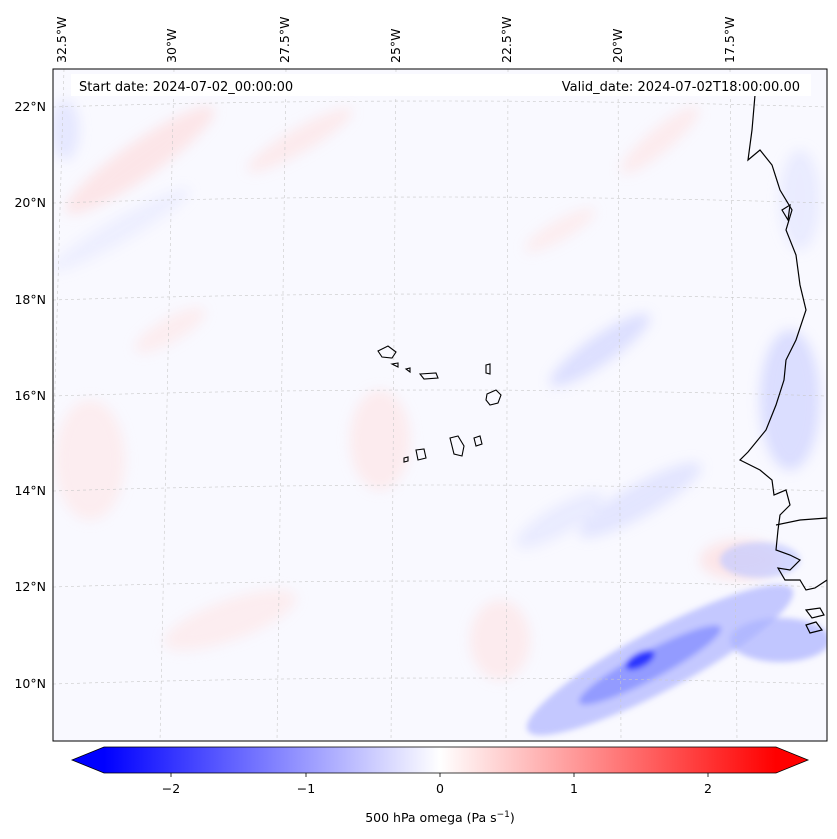  What do you see at coordinates (171, 45) in the screenshot?
I see `lon-label: 30°W` at bounding box center [171, 45].